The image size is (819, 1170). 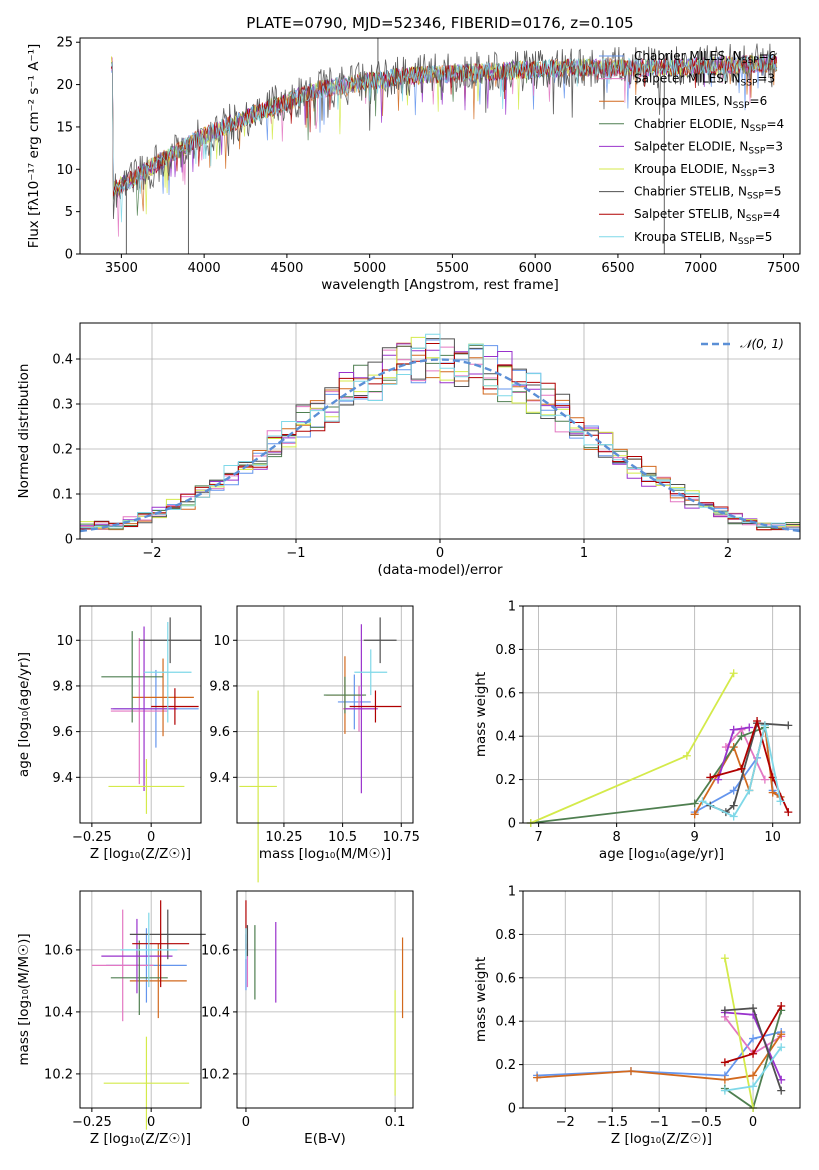 What do you see at coordinates (440, 285) in the screenshot?
I see `x-axis-label: wavelength [Angstrom, rest frame]` at bounding box center [440, 285].